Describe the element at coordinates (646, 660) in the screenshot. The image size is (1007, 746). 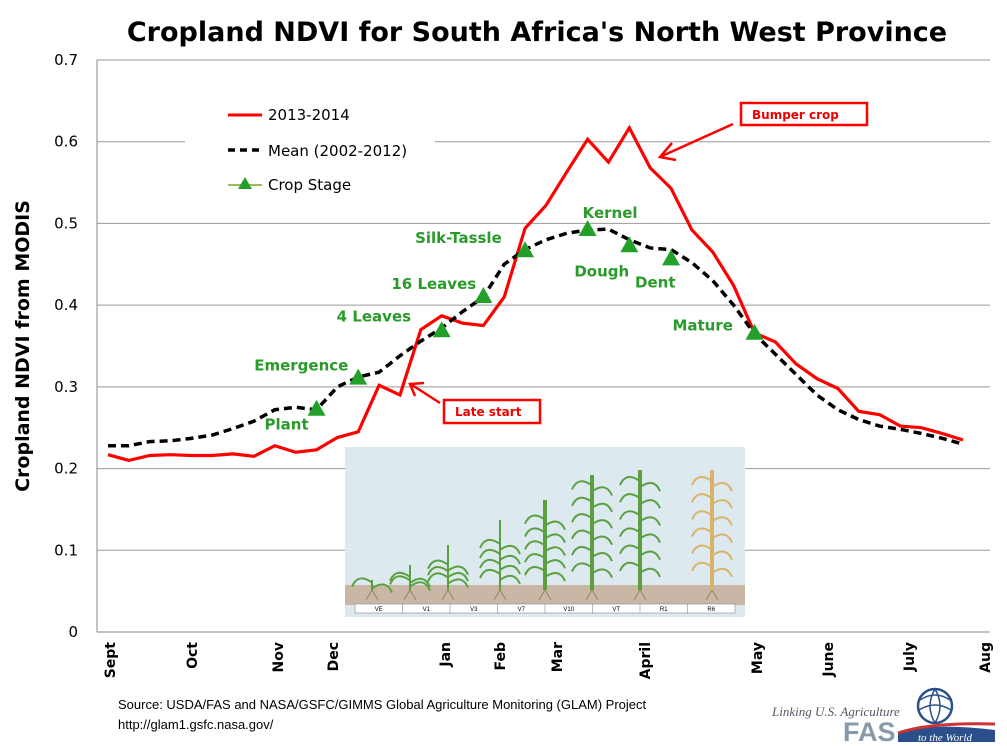
I see `x-tick-label: April` at that location.